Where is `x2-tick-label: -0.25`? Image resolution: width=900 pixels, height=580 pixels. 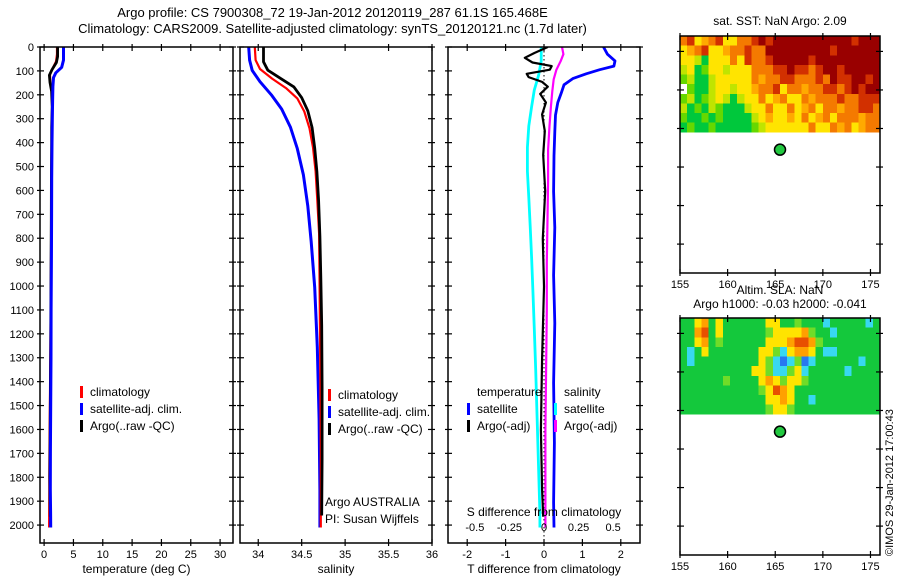
x2-tick-label: -0.25 is located at coordinates (509, 528).